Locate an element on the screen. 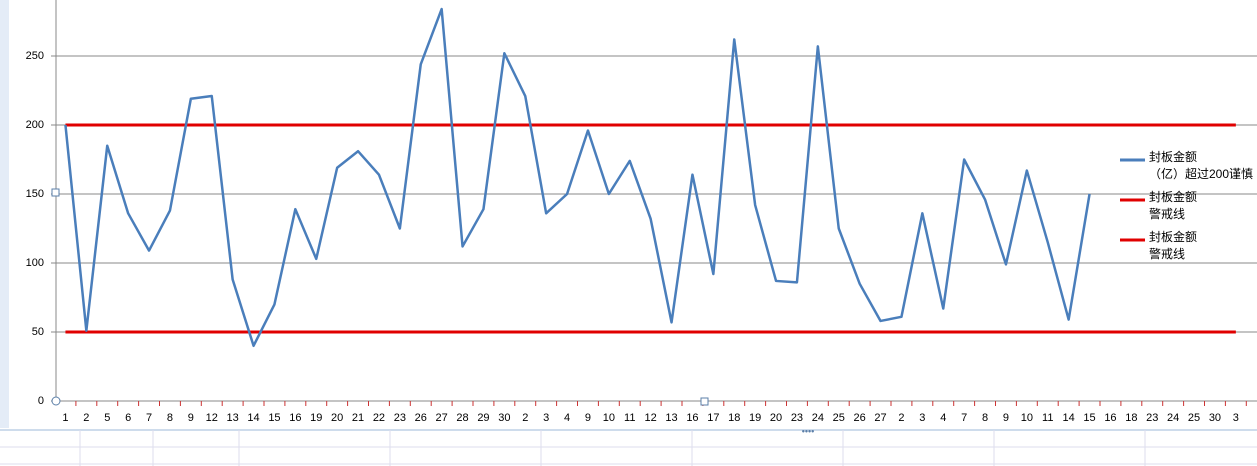 The image size is (1257, 466). y-tick-label: 200 is located at coordinates (35, 125).